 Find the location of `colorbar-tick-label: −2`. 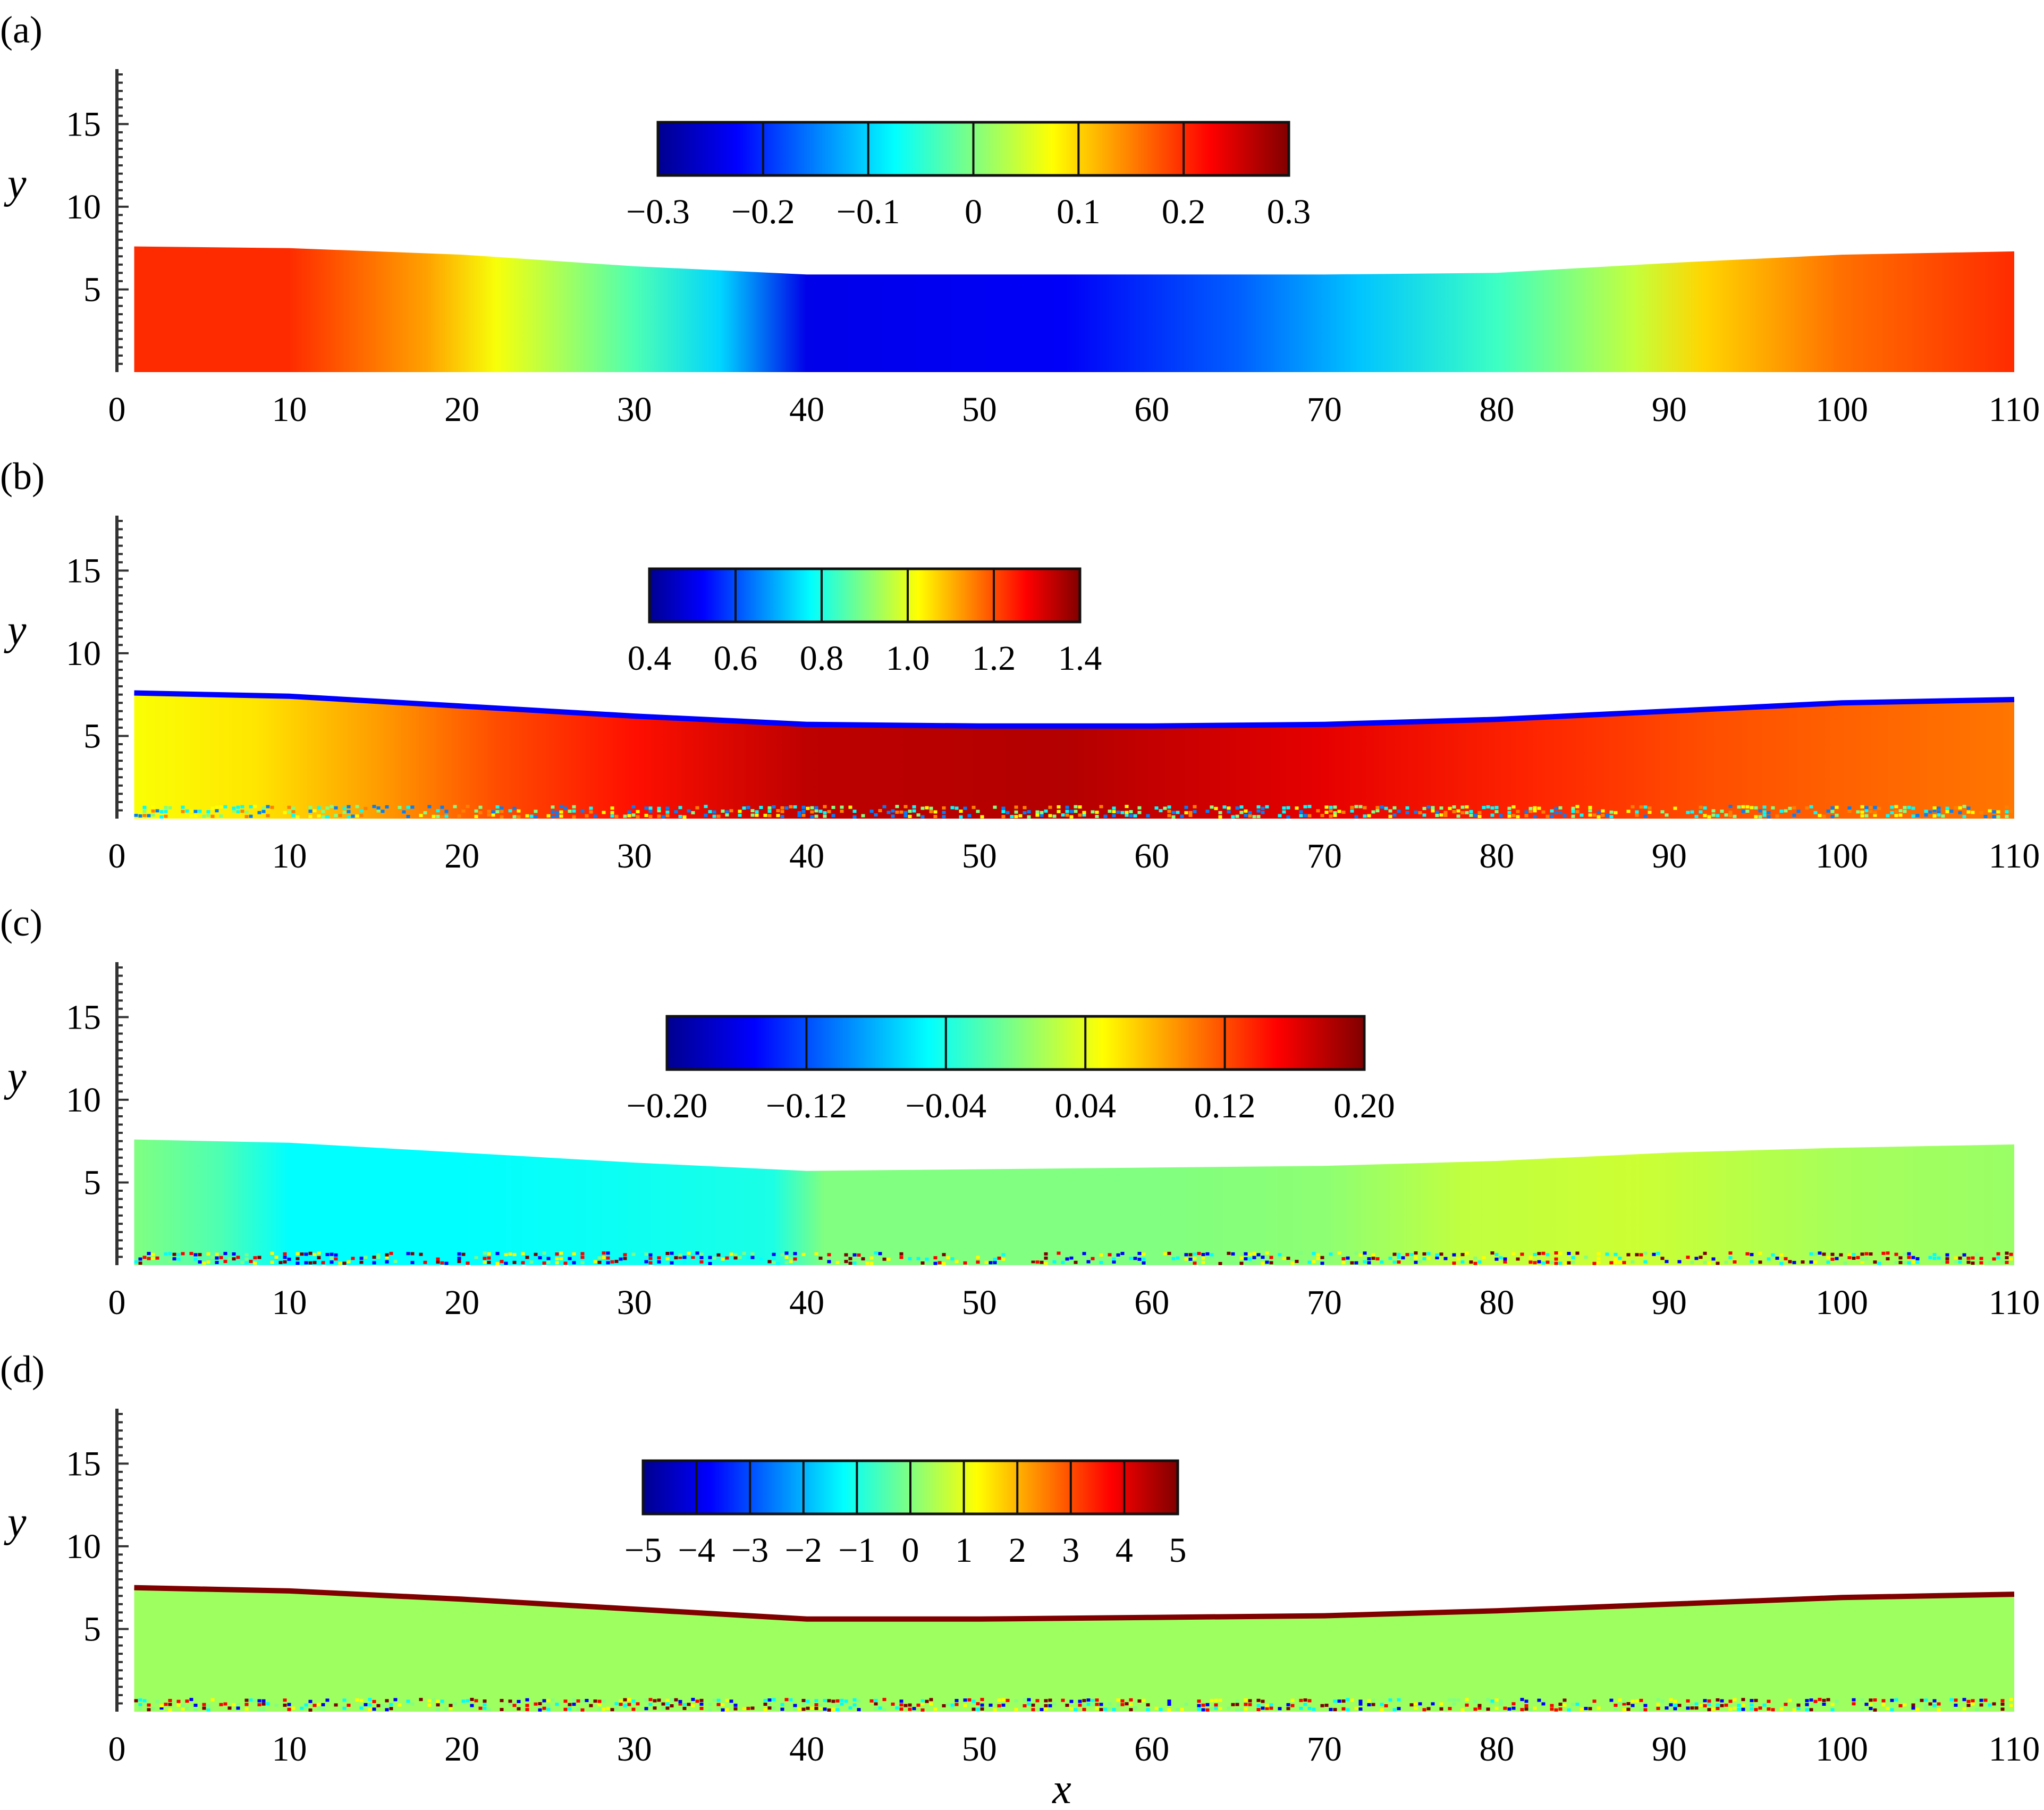

colorbar-tick-label: −2 is located at coordinates (803, 1550).